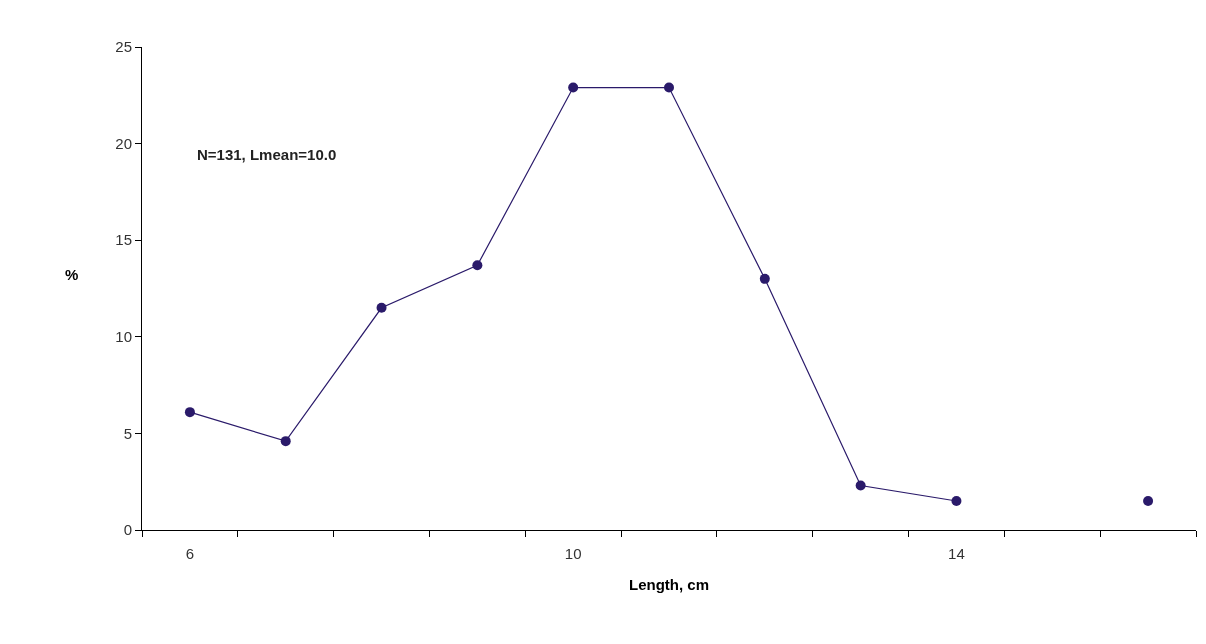 The width and height of the screenshot is (1206, 644). I want to click on y-tick-label: 0, so click(127, 530).